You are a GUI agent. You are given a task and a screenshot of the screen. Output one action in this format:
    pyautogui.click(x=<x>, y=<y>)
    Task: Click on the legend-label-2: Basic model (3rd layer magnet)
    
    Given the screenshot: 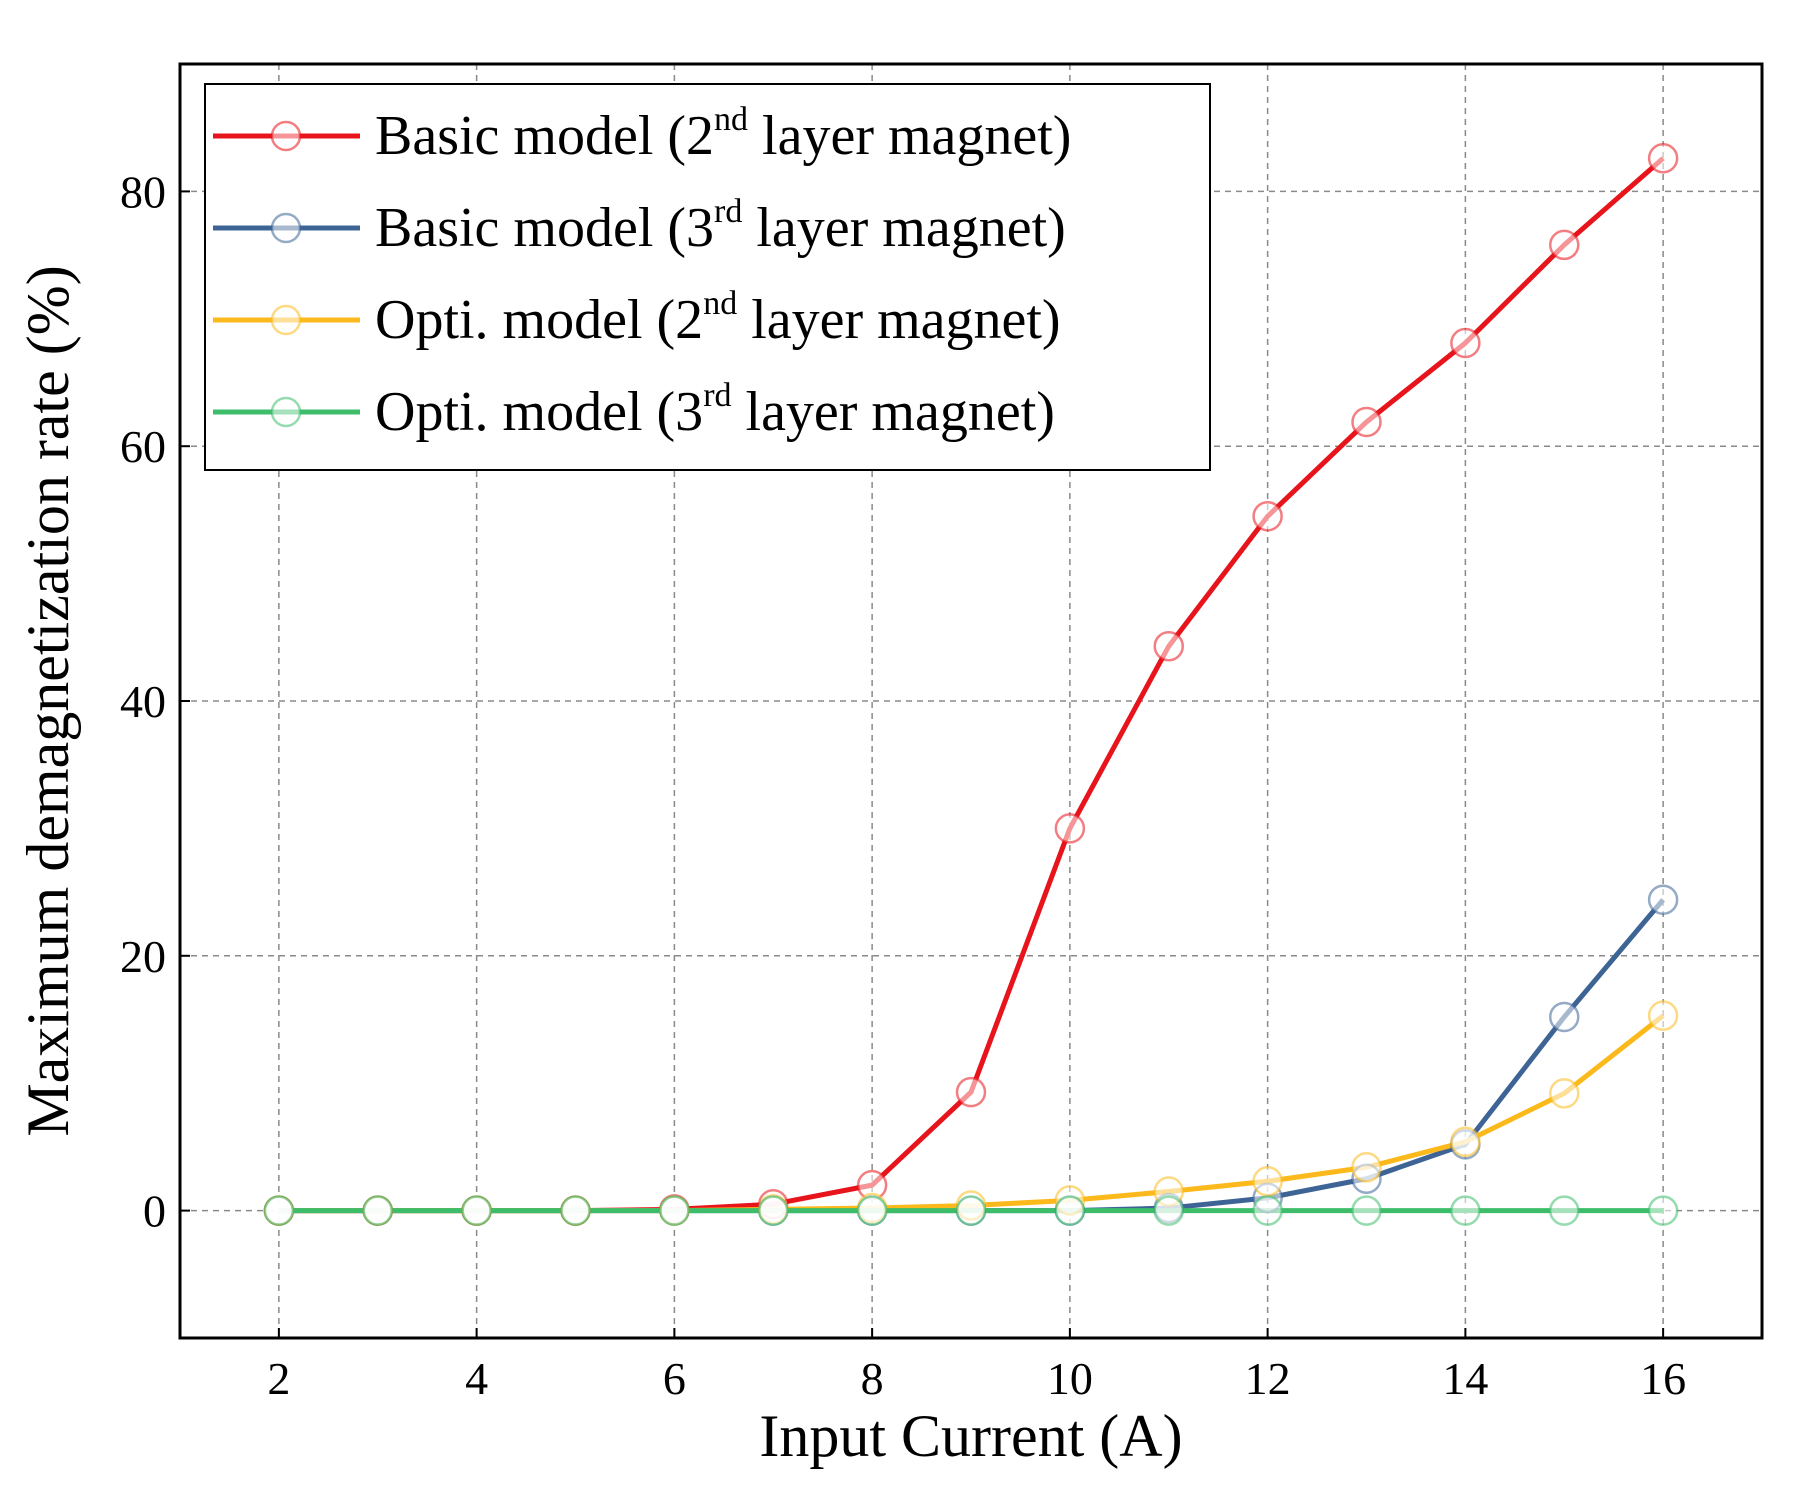 What is the action you would take?
    pyautogui.click(x=720, y=226)
    